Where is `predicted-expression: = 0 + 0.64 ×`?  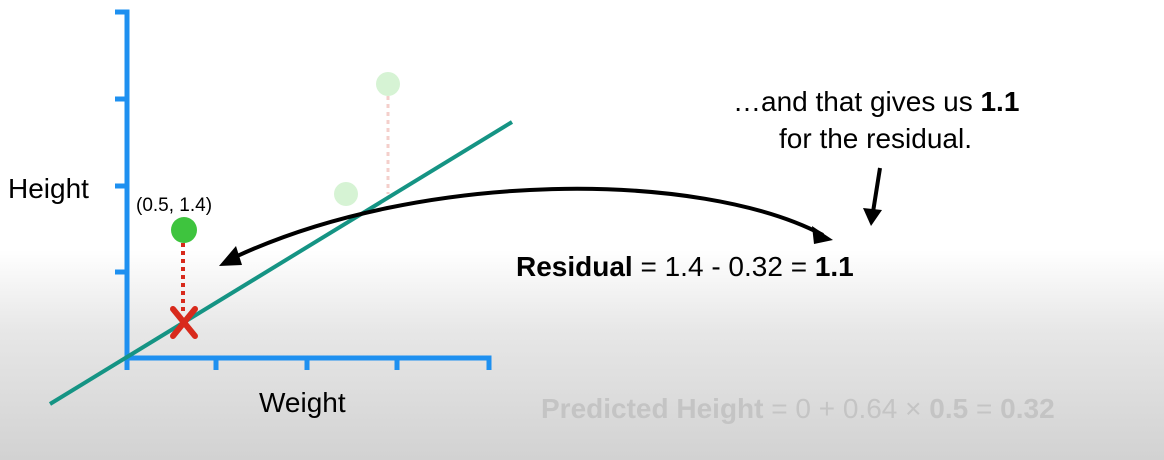 predicted-expression: = 0 + 0.64 × is located at coordinates (846, 408).